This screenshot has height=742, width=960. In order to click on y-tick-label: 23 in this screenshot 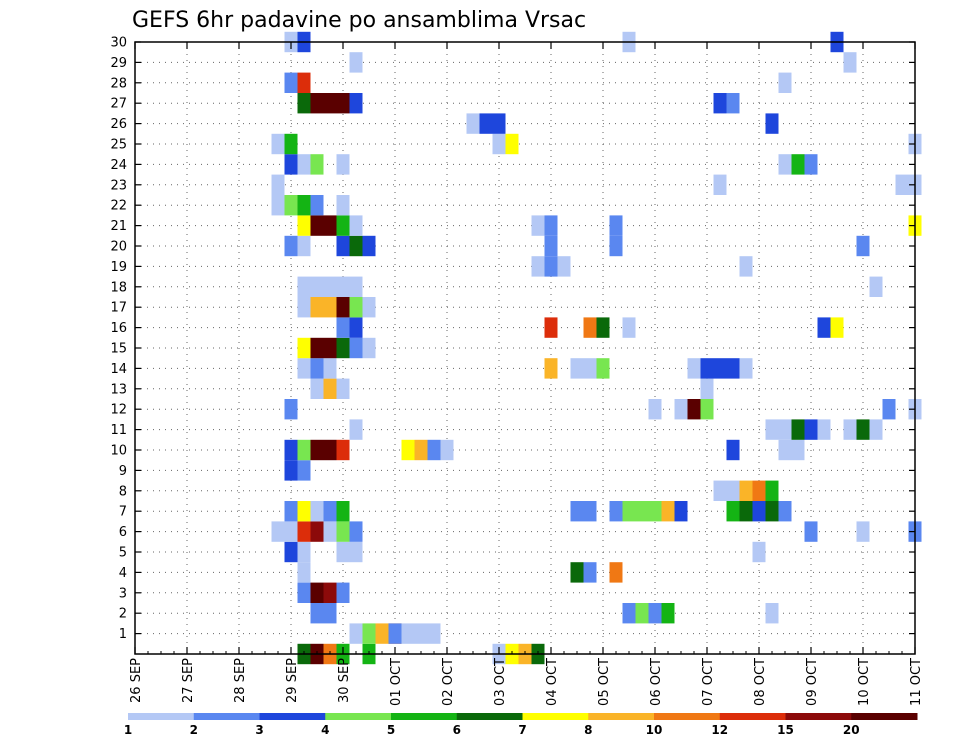, I will do `click(118, 185)`.